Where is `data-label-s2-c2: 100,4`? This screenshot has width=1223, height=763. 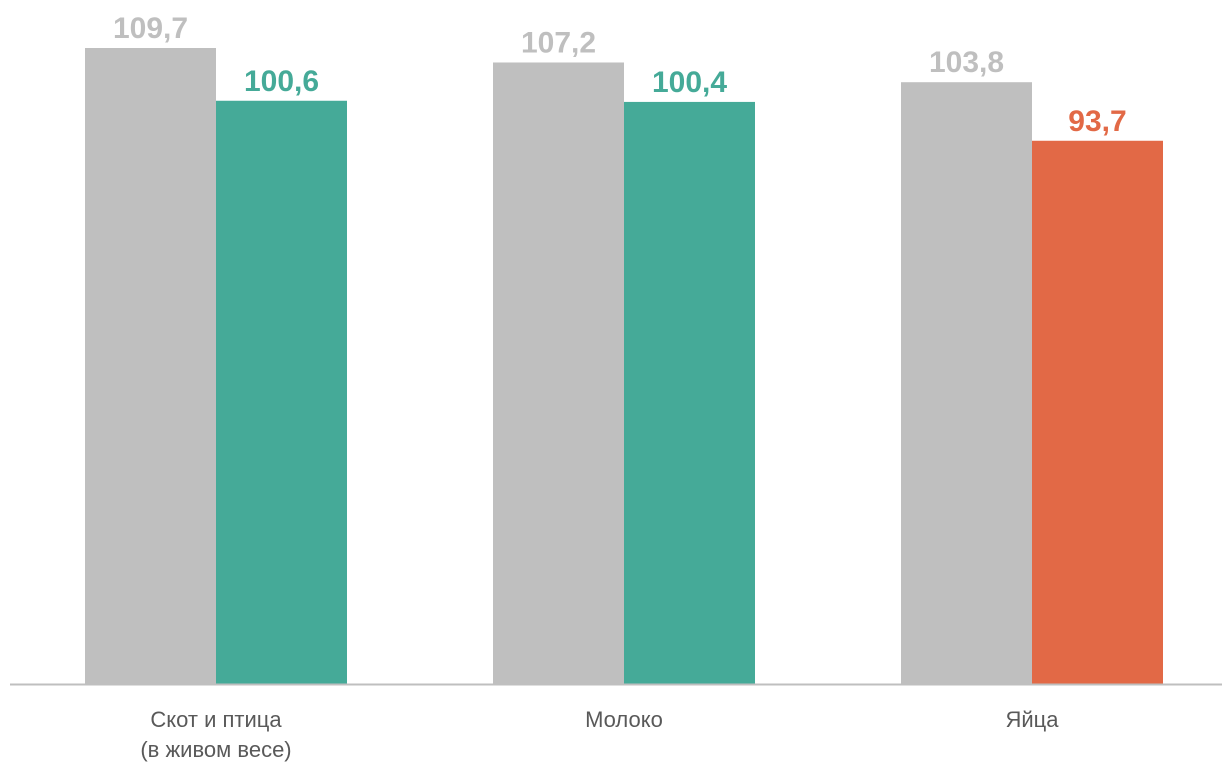
data-label-s2-c2: 100,4 is located at coordinates (689, 82).